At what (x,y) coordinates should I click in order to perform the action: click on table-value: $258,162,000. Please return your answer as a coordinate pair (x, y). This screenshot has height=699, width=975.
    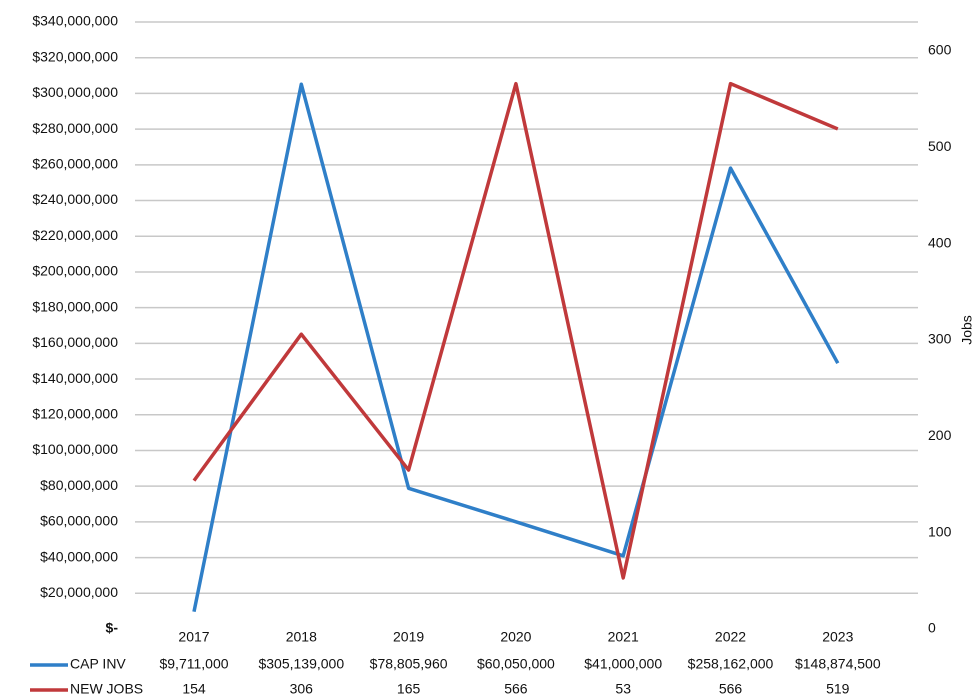
    Looking at the image, I should click on (731, 664).